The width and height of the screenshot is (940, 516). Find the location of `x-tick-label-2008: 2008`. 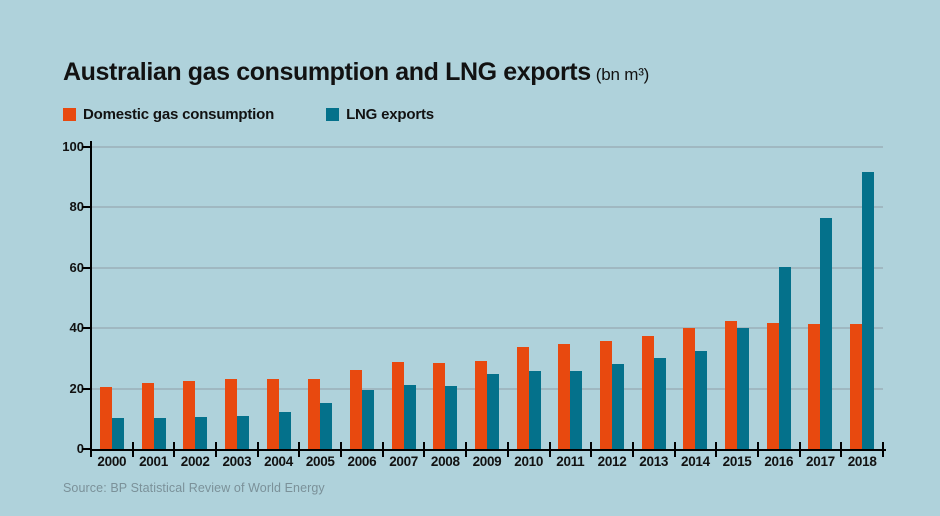

x-tick-label-2008: 2008 is located at coordinates (445, 461).